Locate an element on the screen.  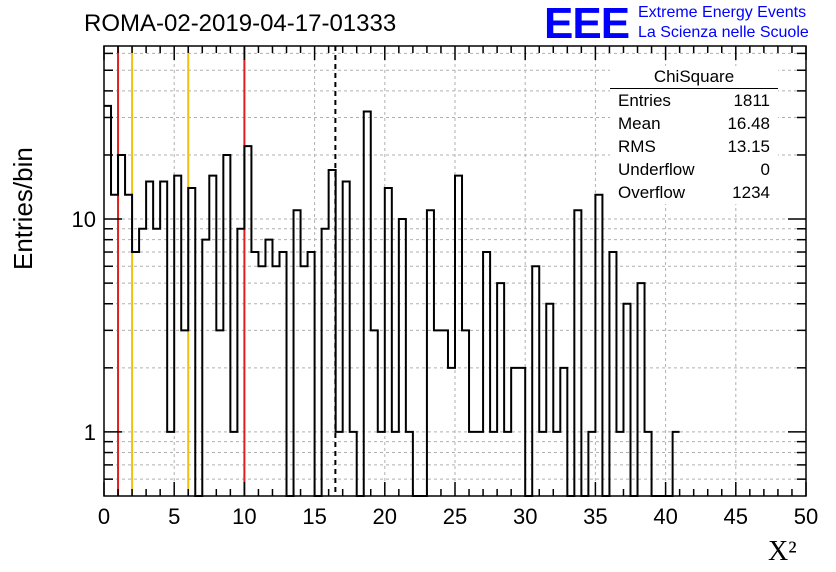
stats-title: ChiSquare is located at coordinates (694, 77).